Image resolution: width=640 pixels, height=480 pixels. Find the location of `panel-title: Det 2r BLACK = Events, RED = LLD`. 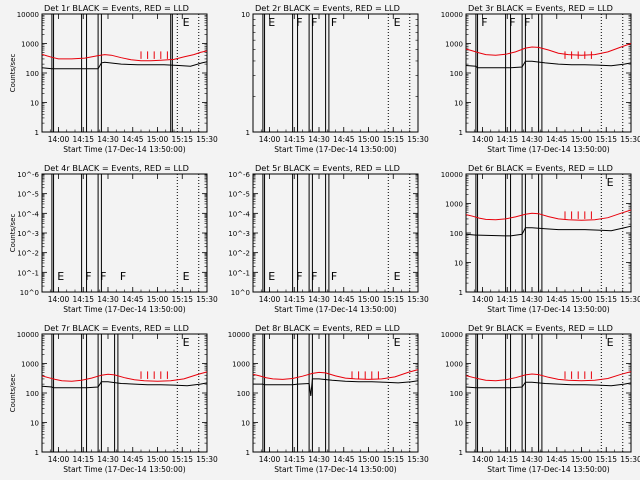

panel-title: Det 2r BLACK = Events, RED = LLD is located at coordinates (327, 8).